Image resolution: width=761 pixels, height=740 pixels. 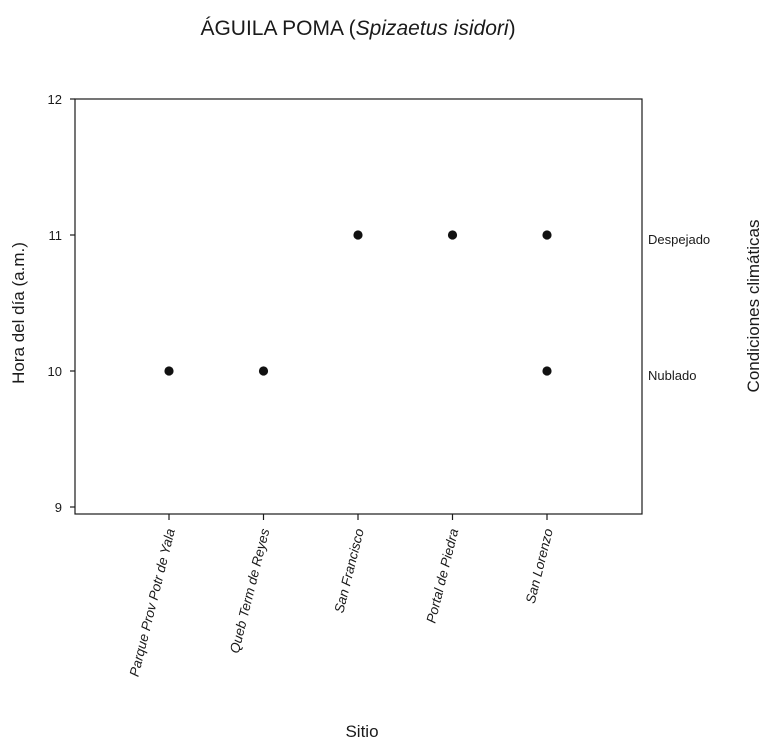 What do you see at coordinates (539, 566) in the screenshot?
I see `x-tick-label: San Lorenzo` at bounding box center [539, 566].